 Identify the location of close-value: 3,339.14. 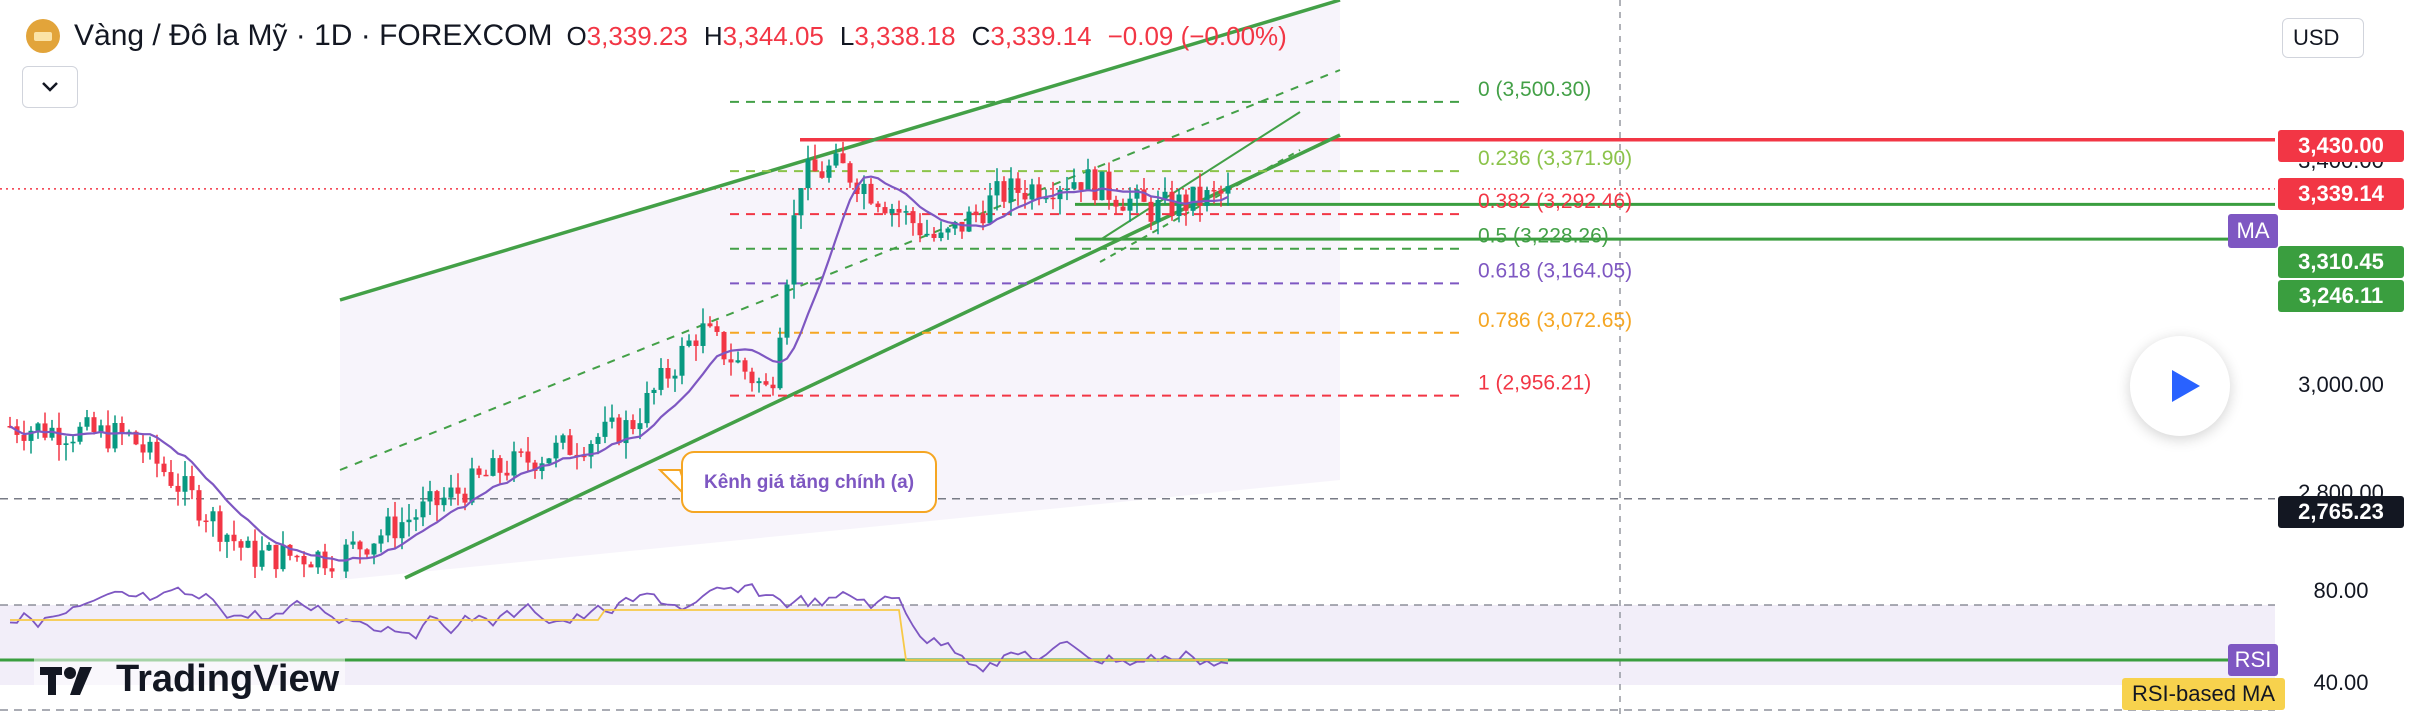
(1041, 35).